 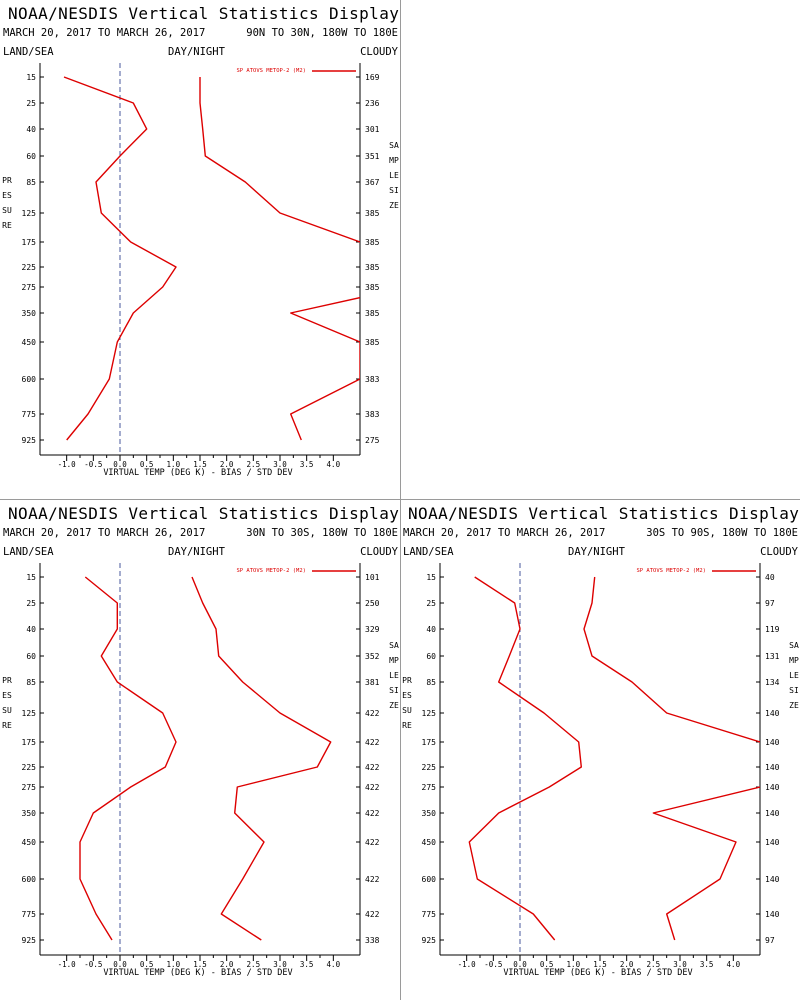 I want to click on sample-size-label: 169, so click(x=372, y=77).